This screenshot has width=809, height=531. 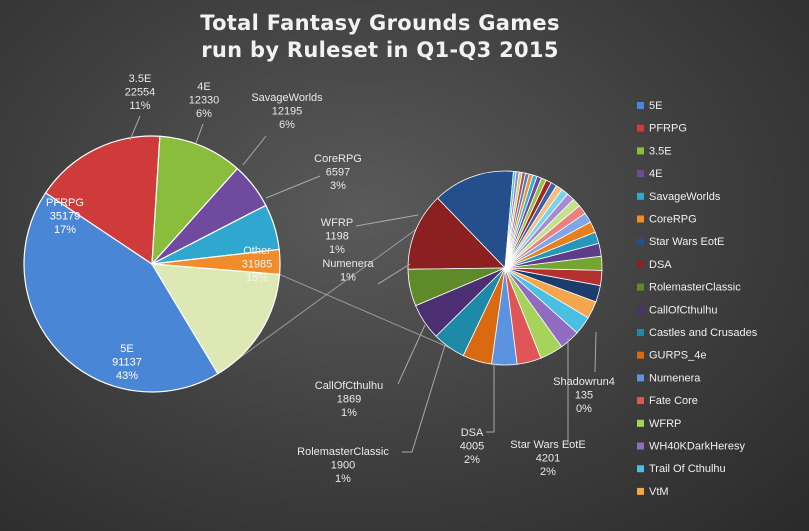 I want to click on legend-label: GURPS_4e, so click(x=677, y=356).